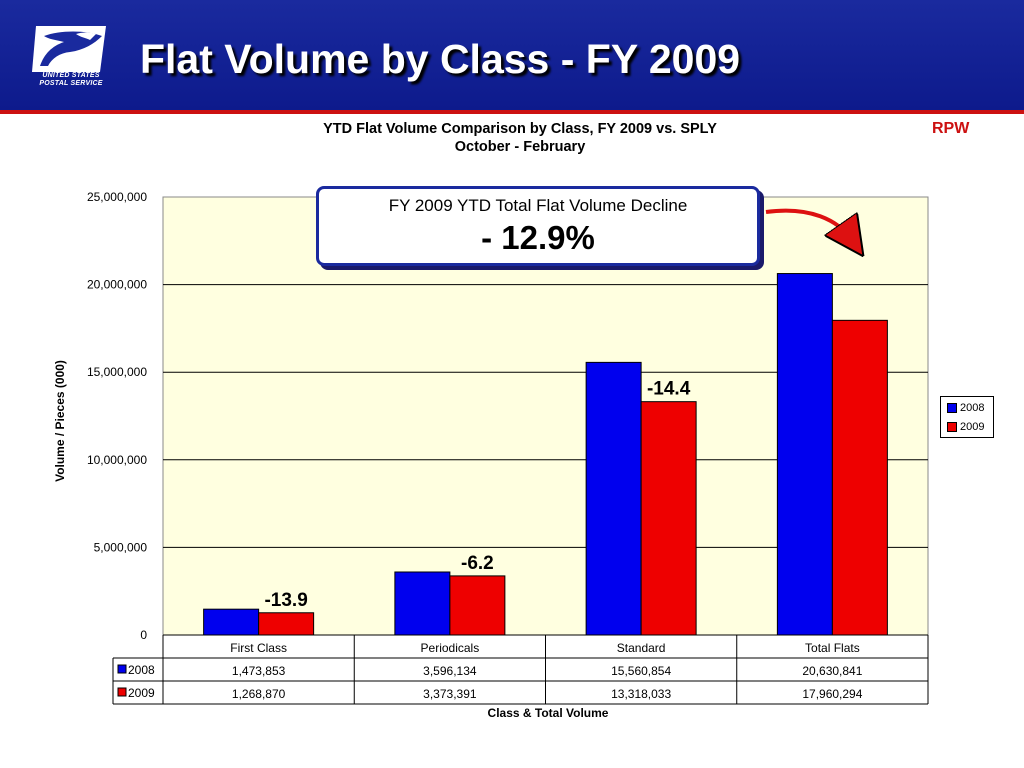 The width and height of the screenshot is (1024, 768). What do you see at coordinates (440, 59) in the screenshot?
I see `page-title: Flat Volume by Class - FY 2009` at bounding box center [440, 59].